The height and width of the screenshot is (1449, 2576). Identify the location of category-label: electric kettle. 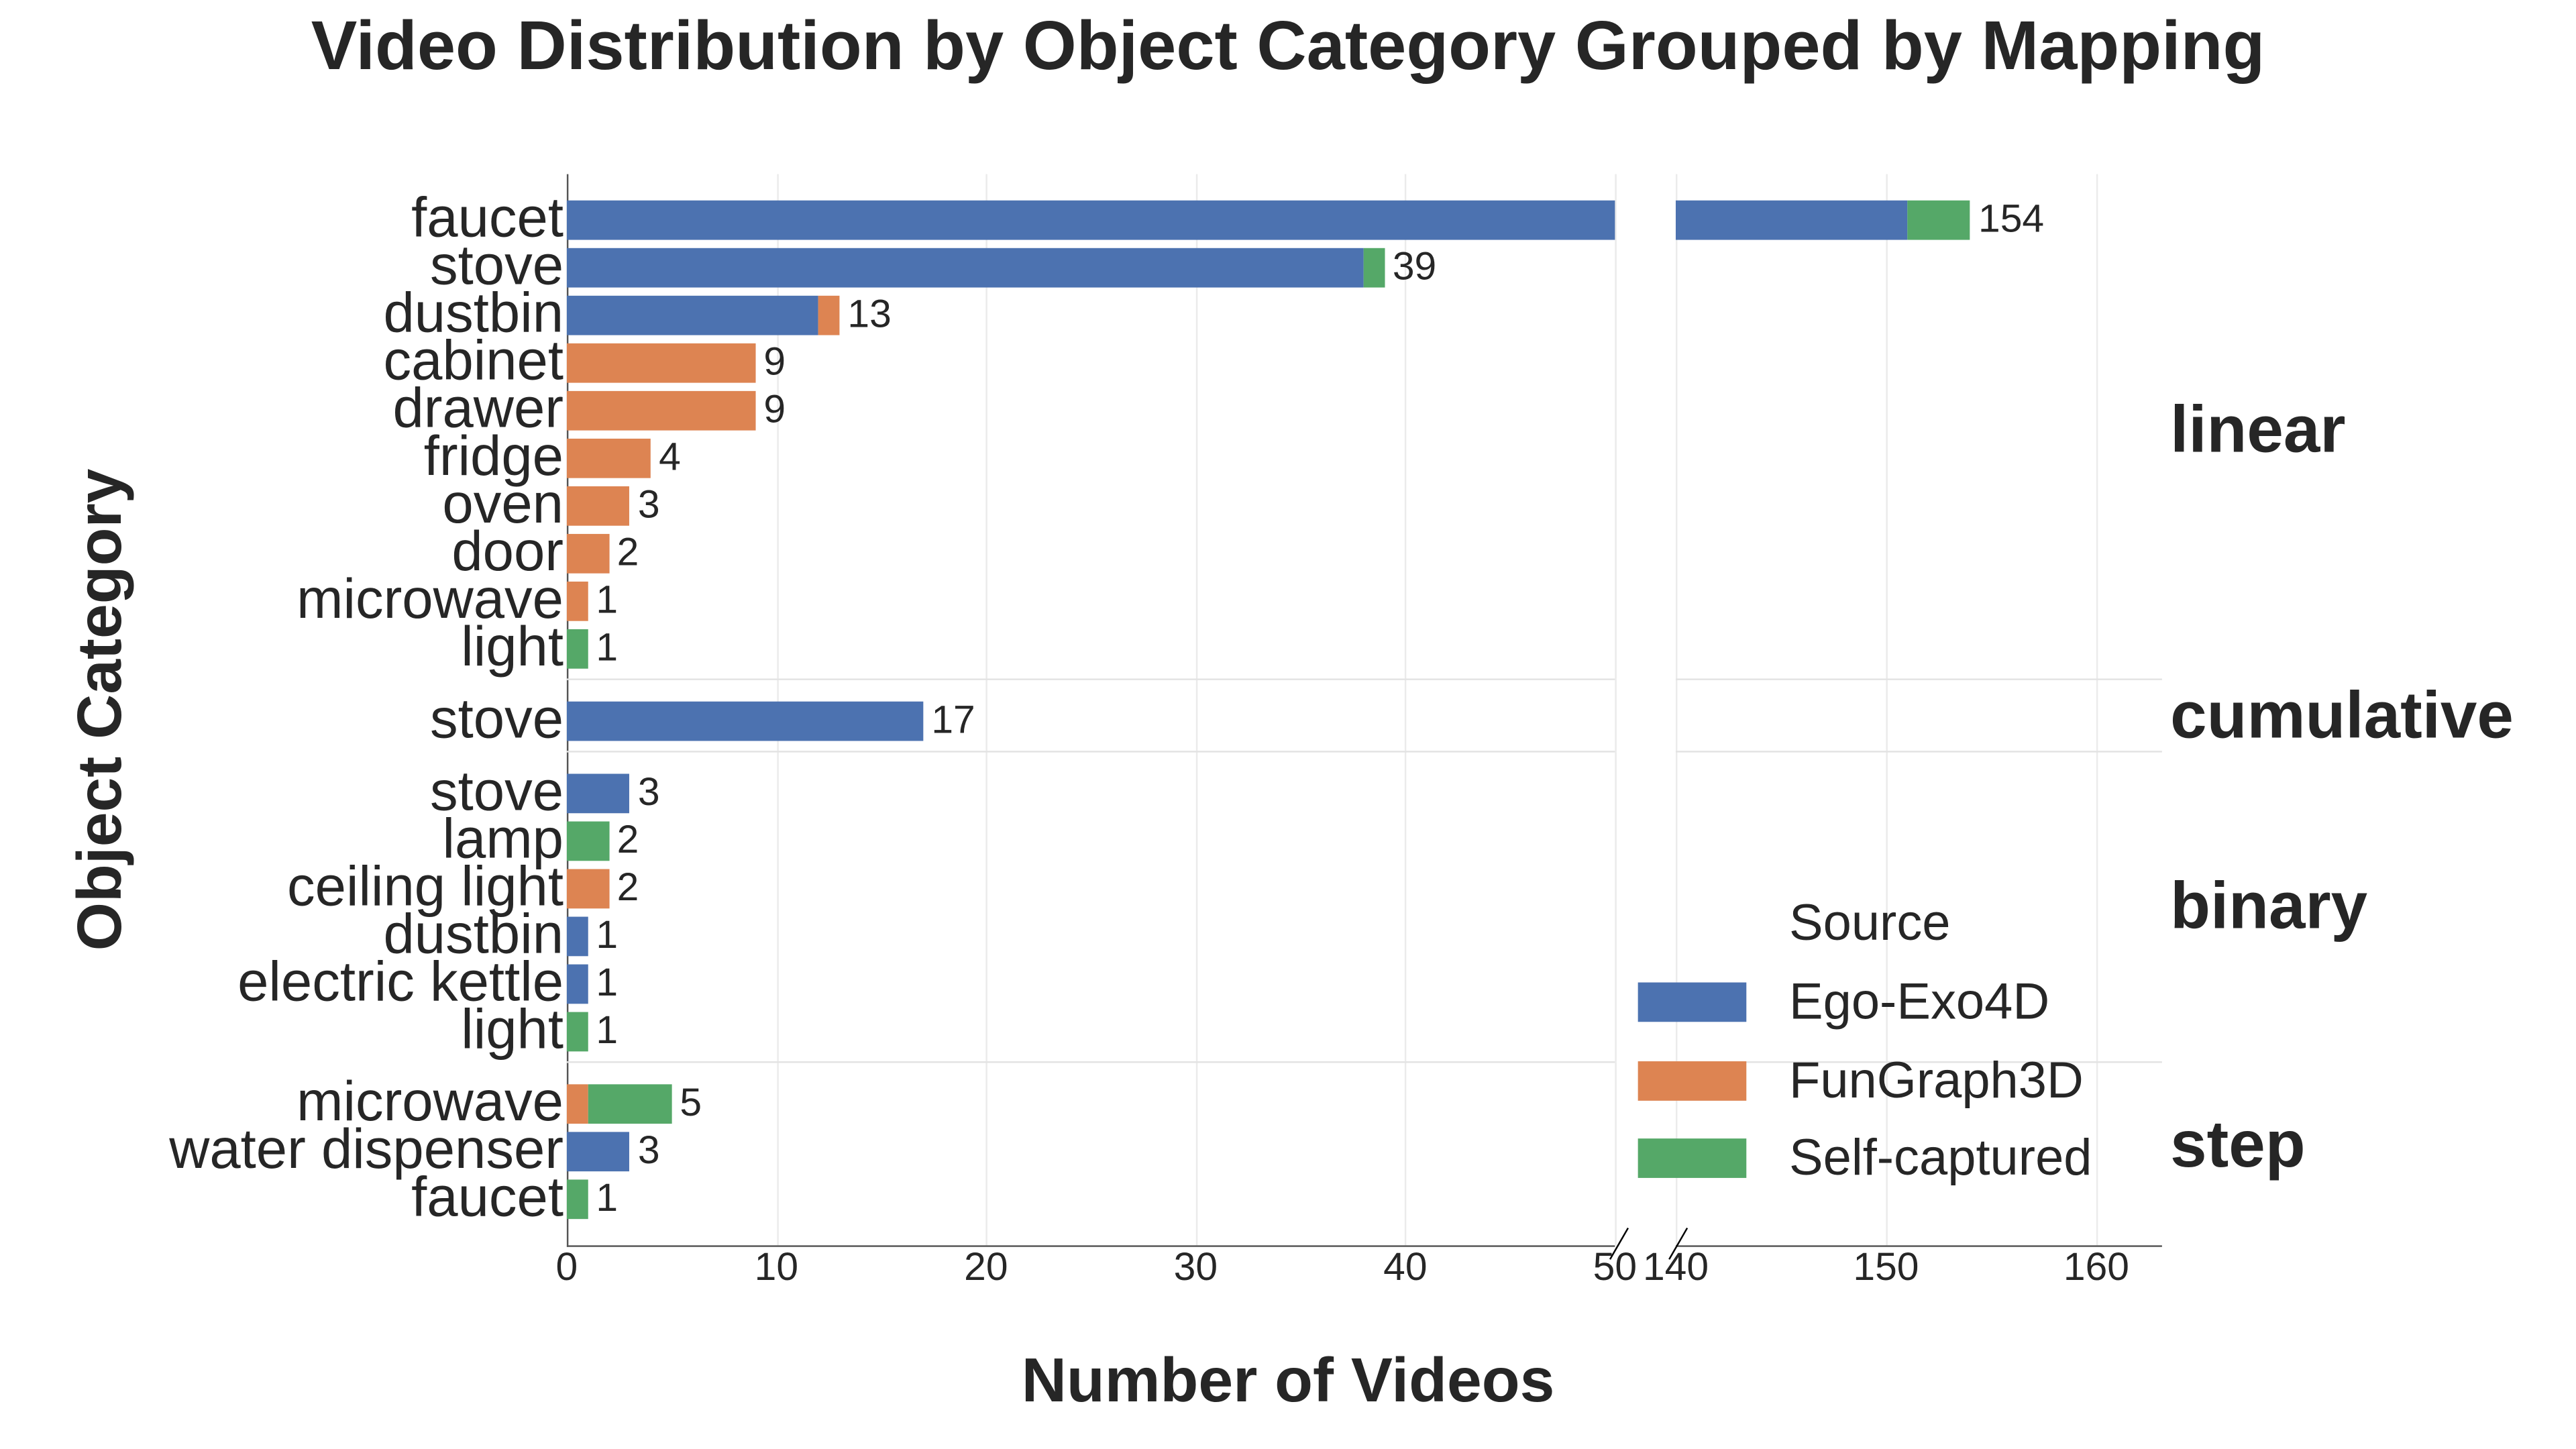
(400, 982).